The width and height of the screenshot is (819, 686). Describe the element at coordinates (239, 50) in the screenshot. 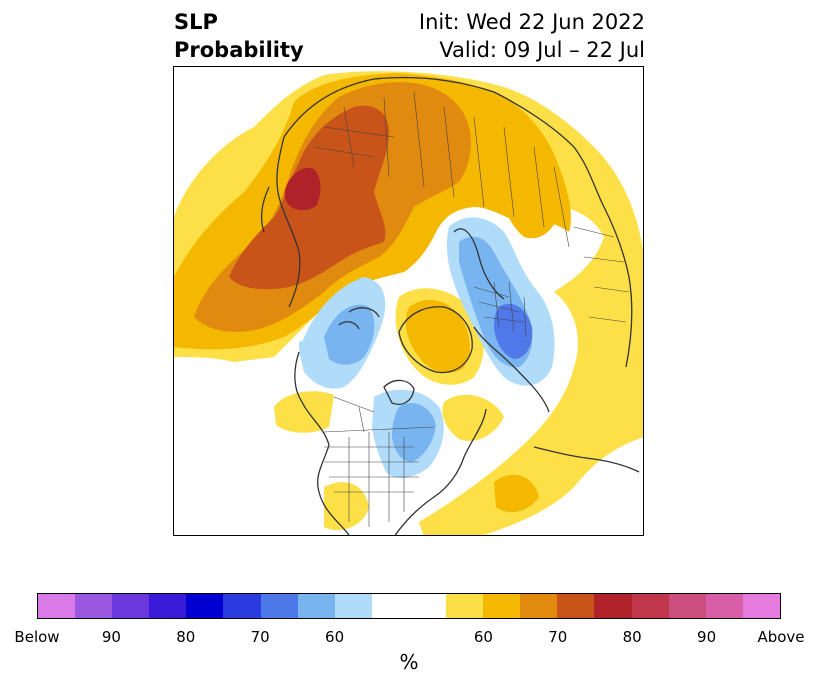

I see `title-product: Probability` at that location.